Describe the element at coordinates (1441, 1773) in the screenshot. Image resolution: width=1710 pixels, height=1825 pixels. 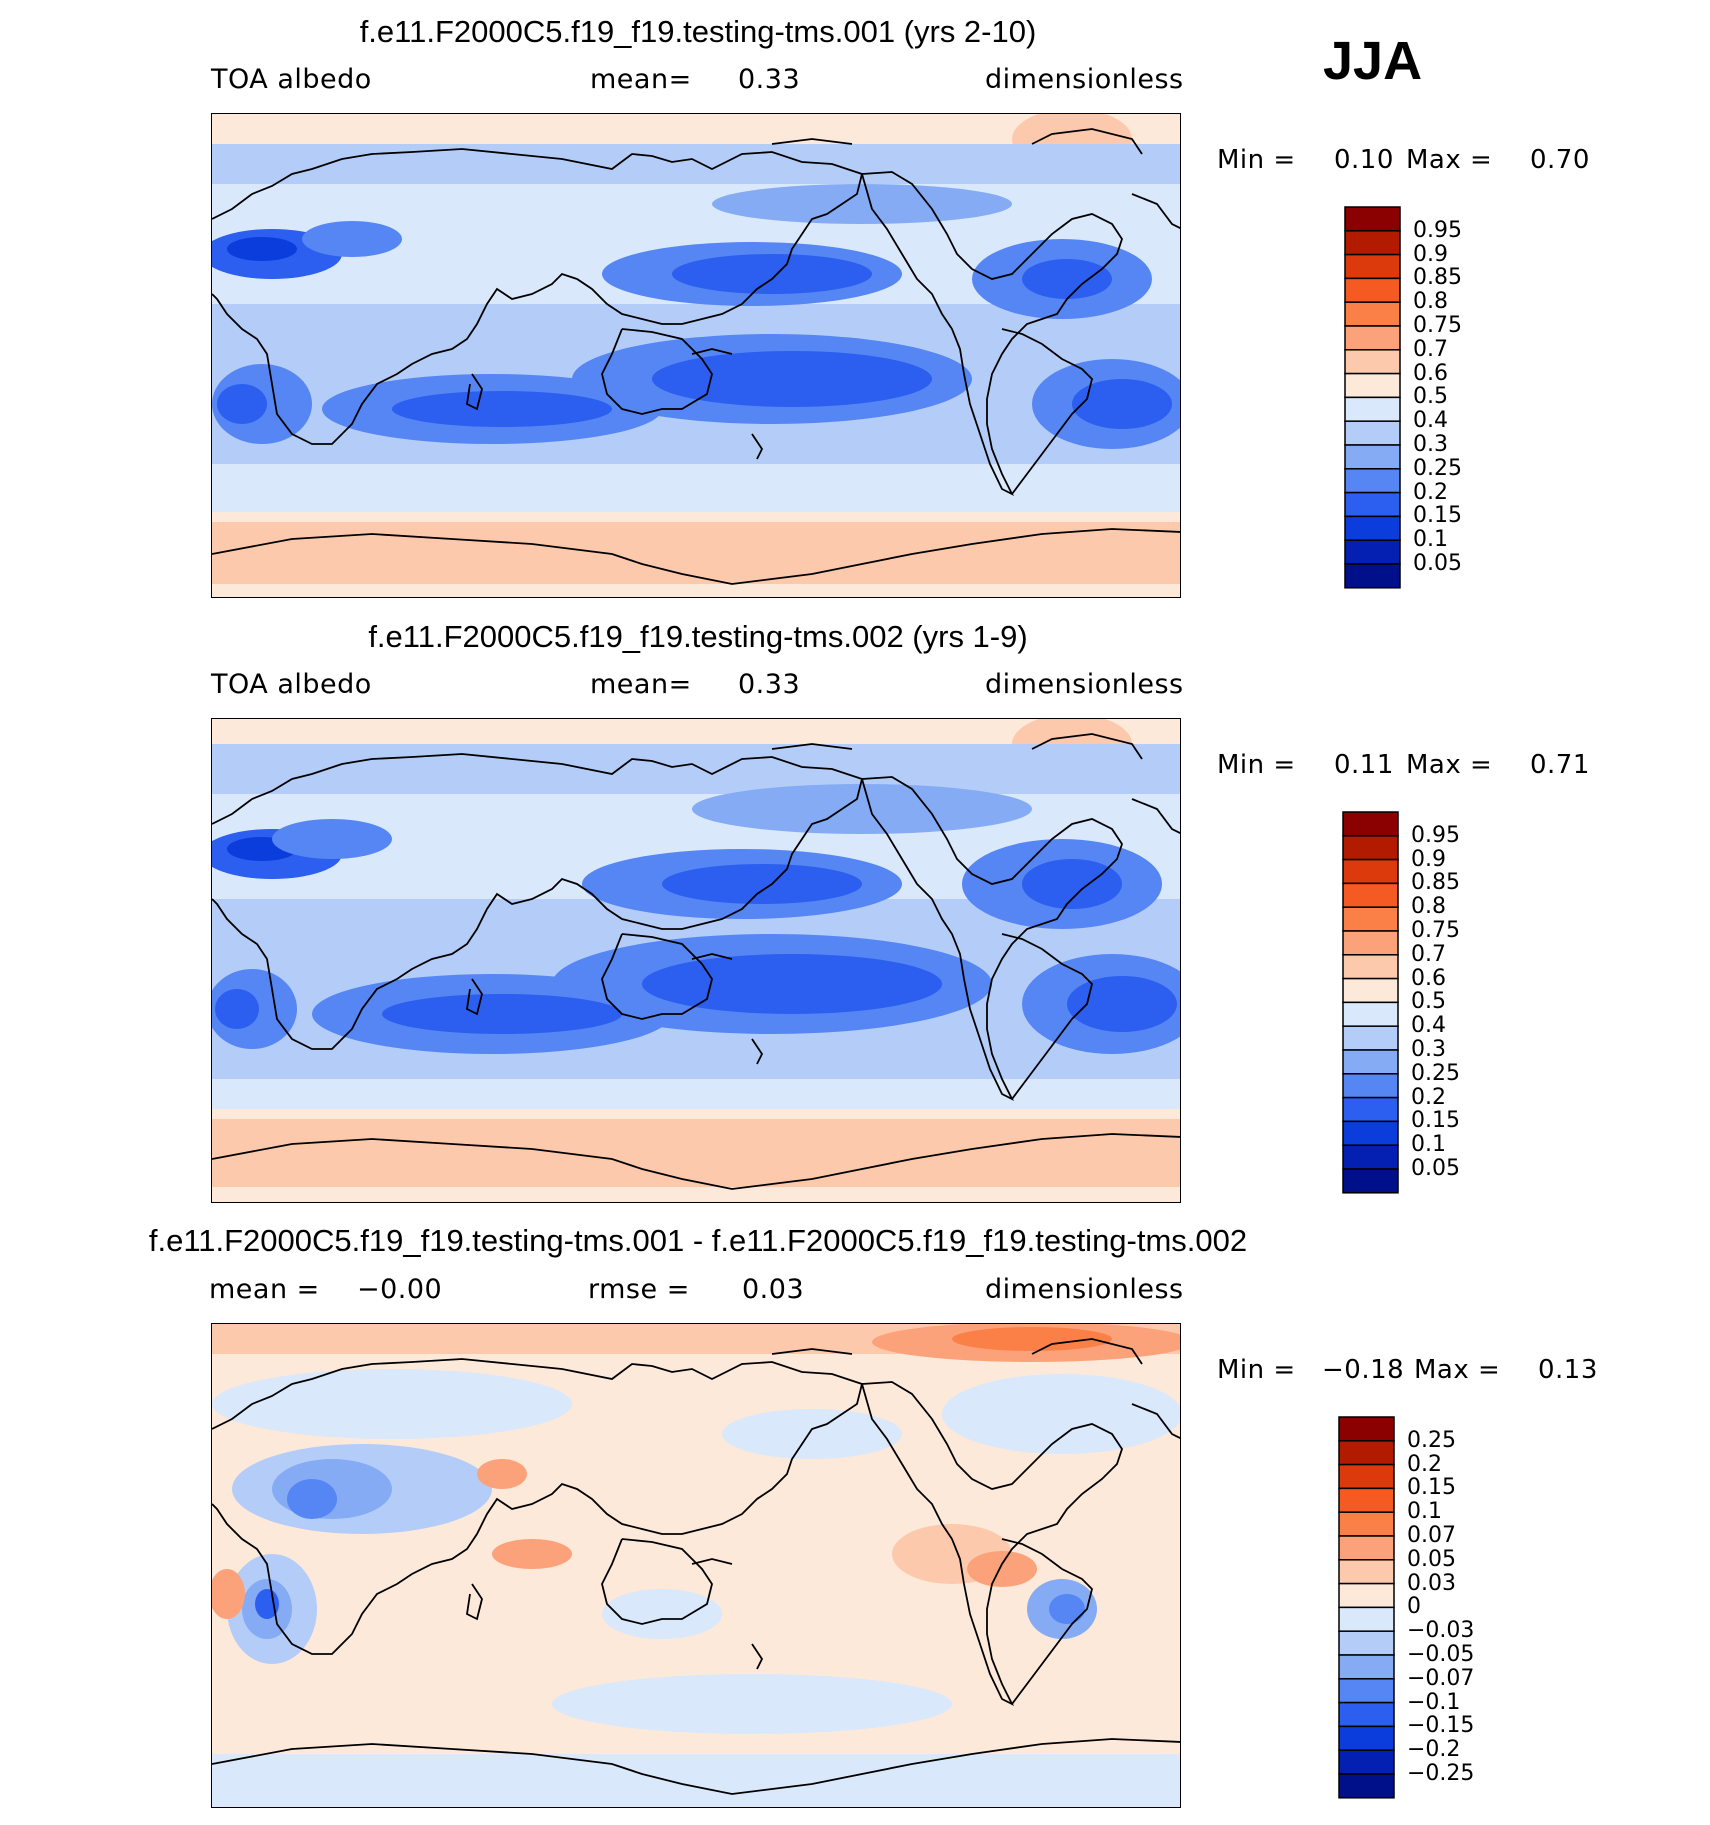
I see `colorbar-tick-label: −0.25` at that location.